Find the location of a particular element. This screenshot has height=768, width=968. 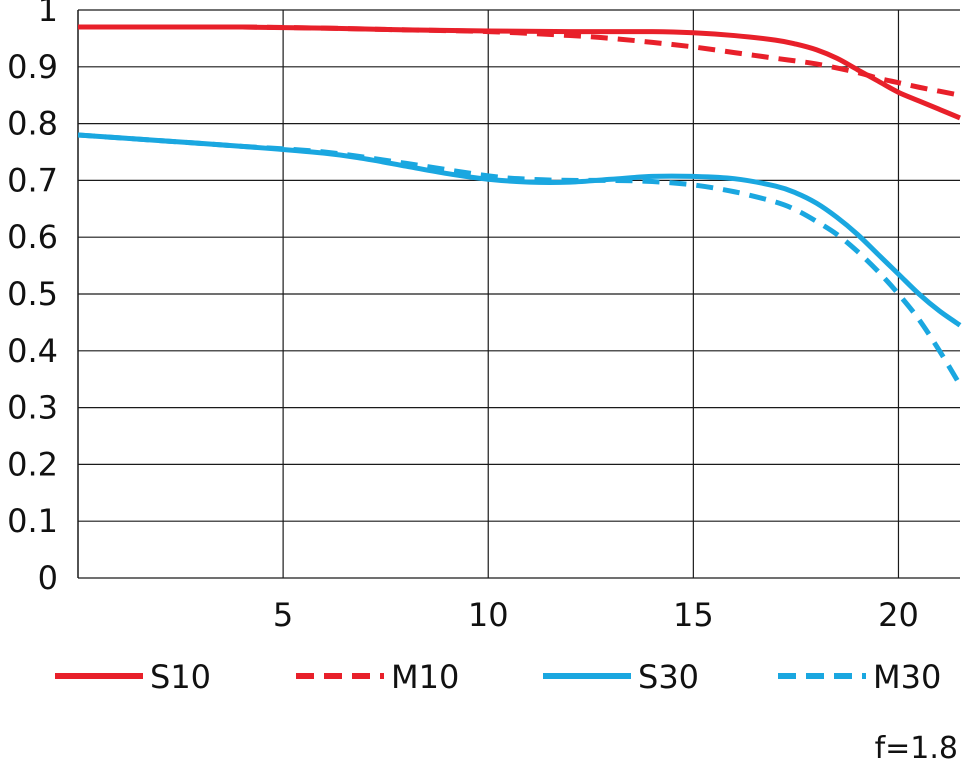

aperture-note: f=1.8 is located at coordinates (916, 748).